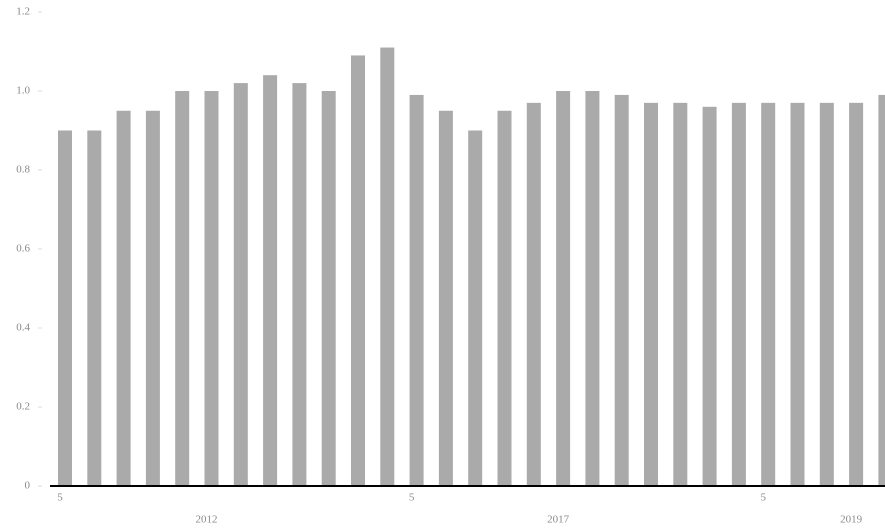 The image size is (885, 529). I want to click on y-tick-label: 1.0, so click(23, 91).